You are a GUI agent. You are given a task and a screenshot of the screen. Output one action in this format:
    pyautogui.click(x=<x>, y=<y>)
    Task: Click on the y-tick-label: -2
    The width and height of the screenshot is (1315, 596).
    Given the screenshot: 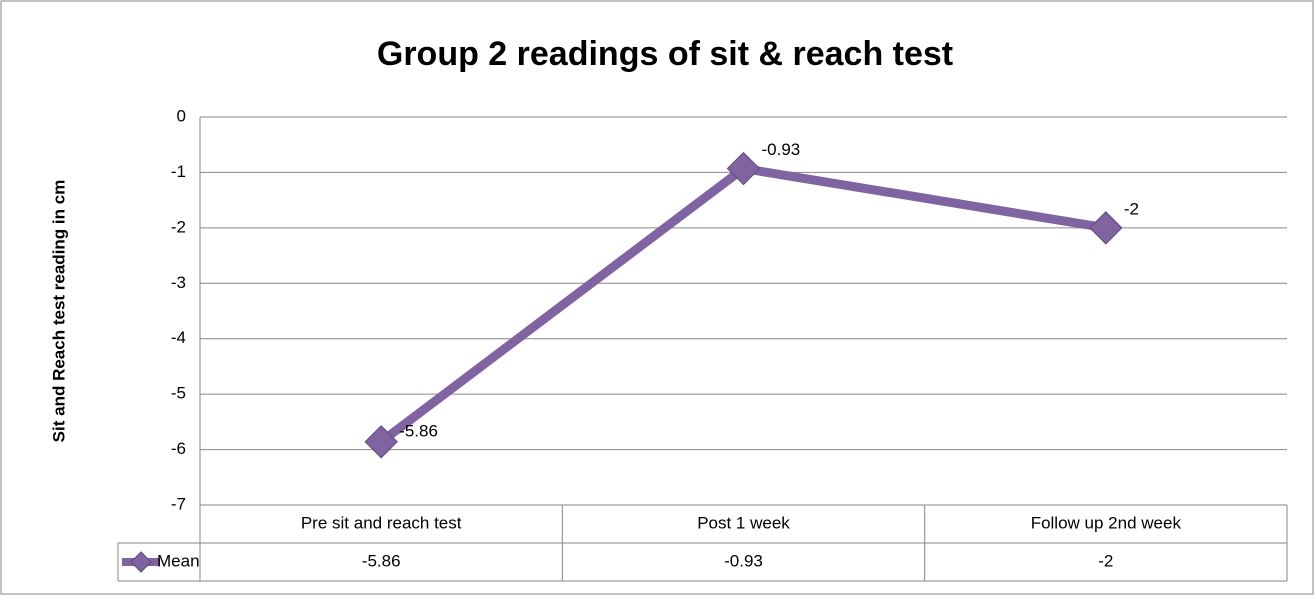 What is the action you would take?
    pyautogui.click(x=178, y=226)
    